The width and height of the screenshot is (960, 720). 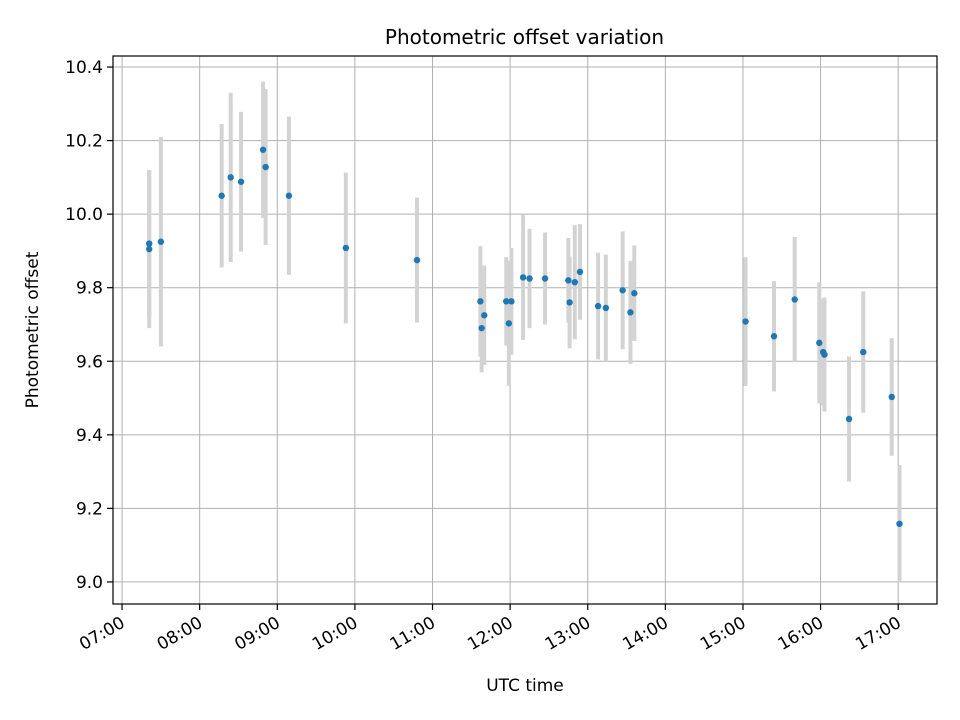 I want to click on x-tick-label: 11:00, so click(x=413, y=634).